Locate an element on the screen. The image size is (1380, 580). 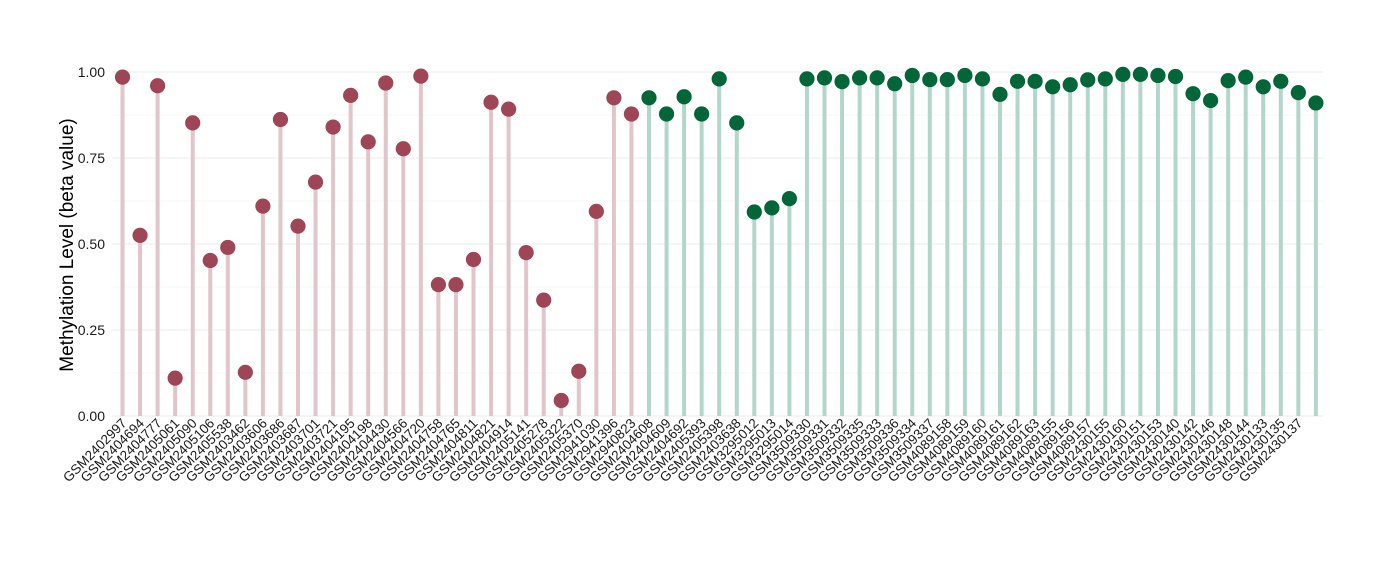
y-axis-title: Methylation Level (beta value) is located at coordinates (67, 244).